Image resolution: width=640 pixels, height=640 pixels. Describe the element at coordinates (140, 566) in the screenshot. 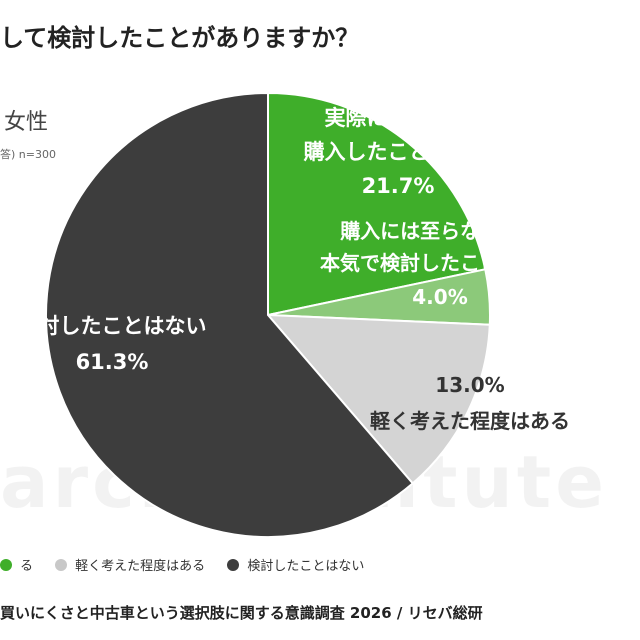

I see `legend-label: 軽く考えた程度はある` at that location.